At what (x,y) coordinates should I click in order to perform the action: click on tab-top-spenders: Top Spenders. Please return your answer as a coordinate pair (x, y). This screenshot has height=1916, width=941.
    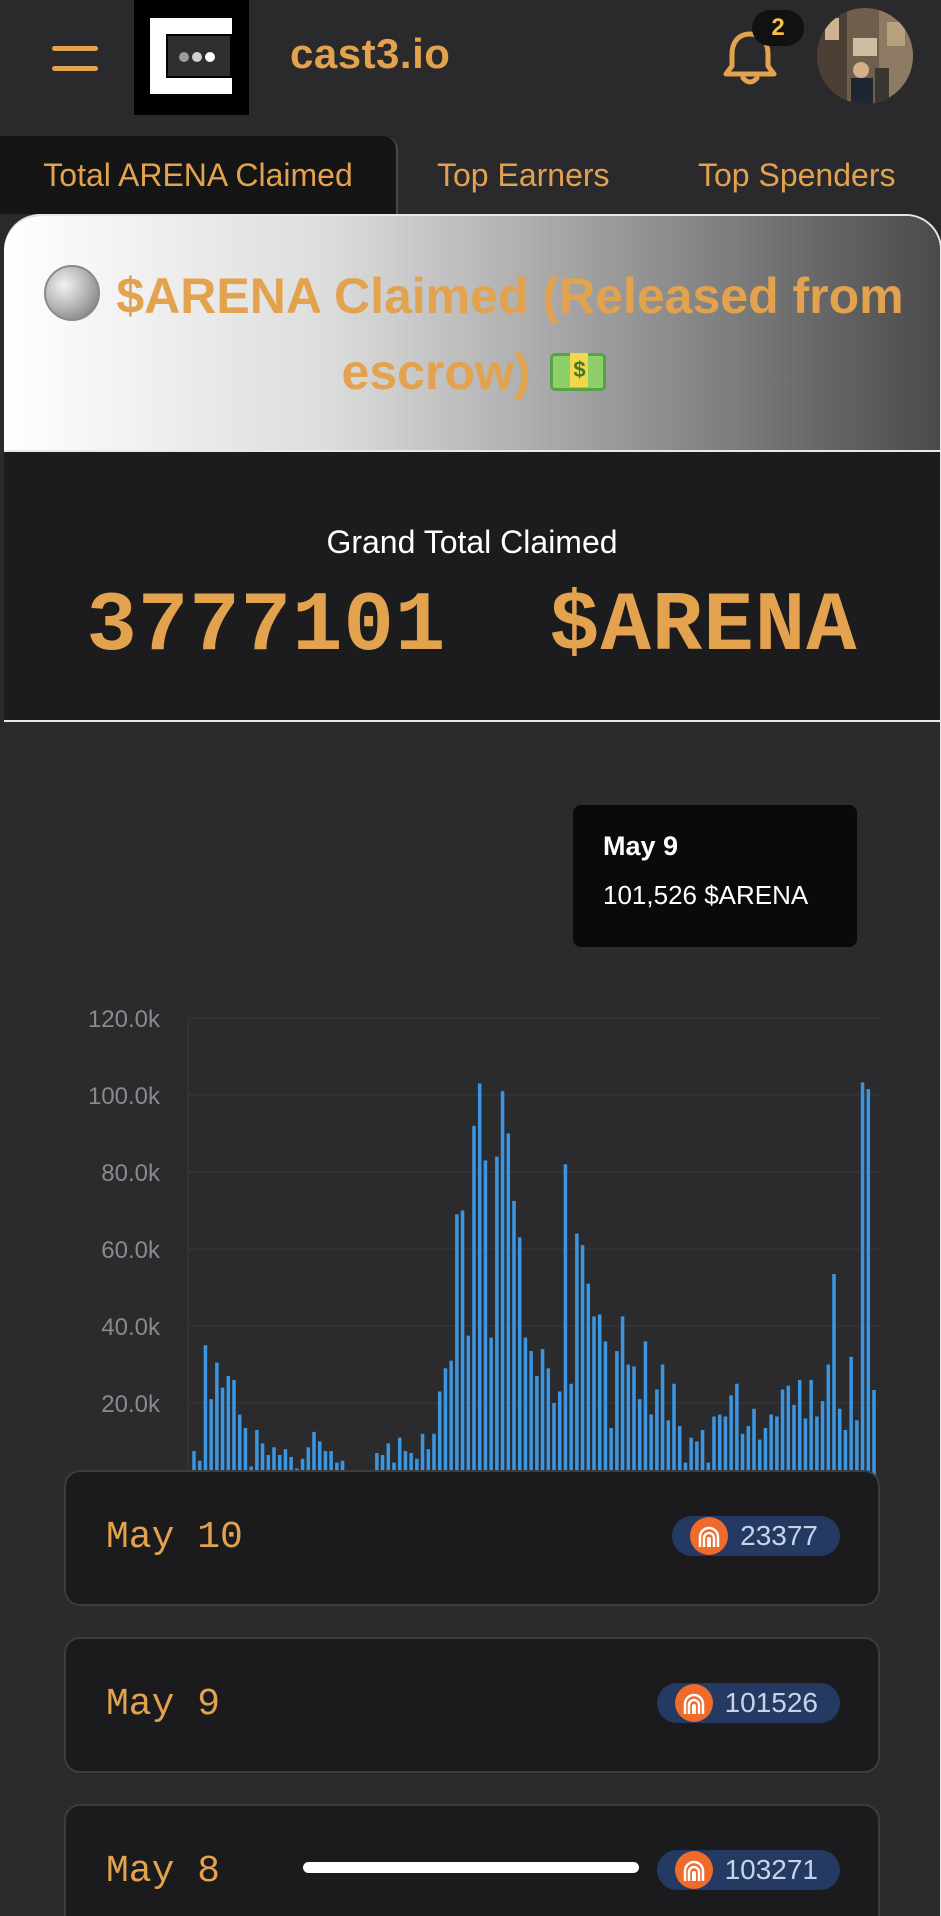
    Looking at the image, I should click on (797, 175).